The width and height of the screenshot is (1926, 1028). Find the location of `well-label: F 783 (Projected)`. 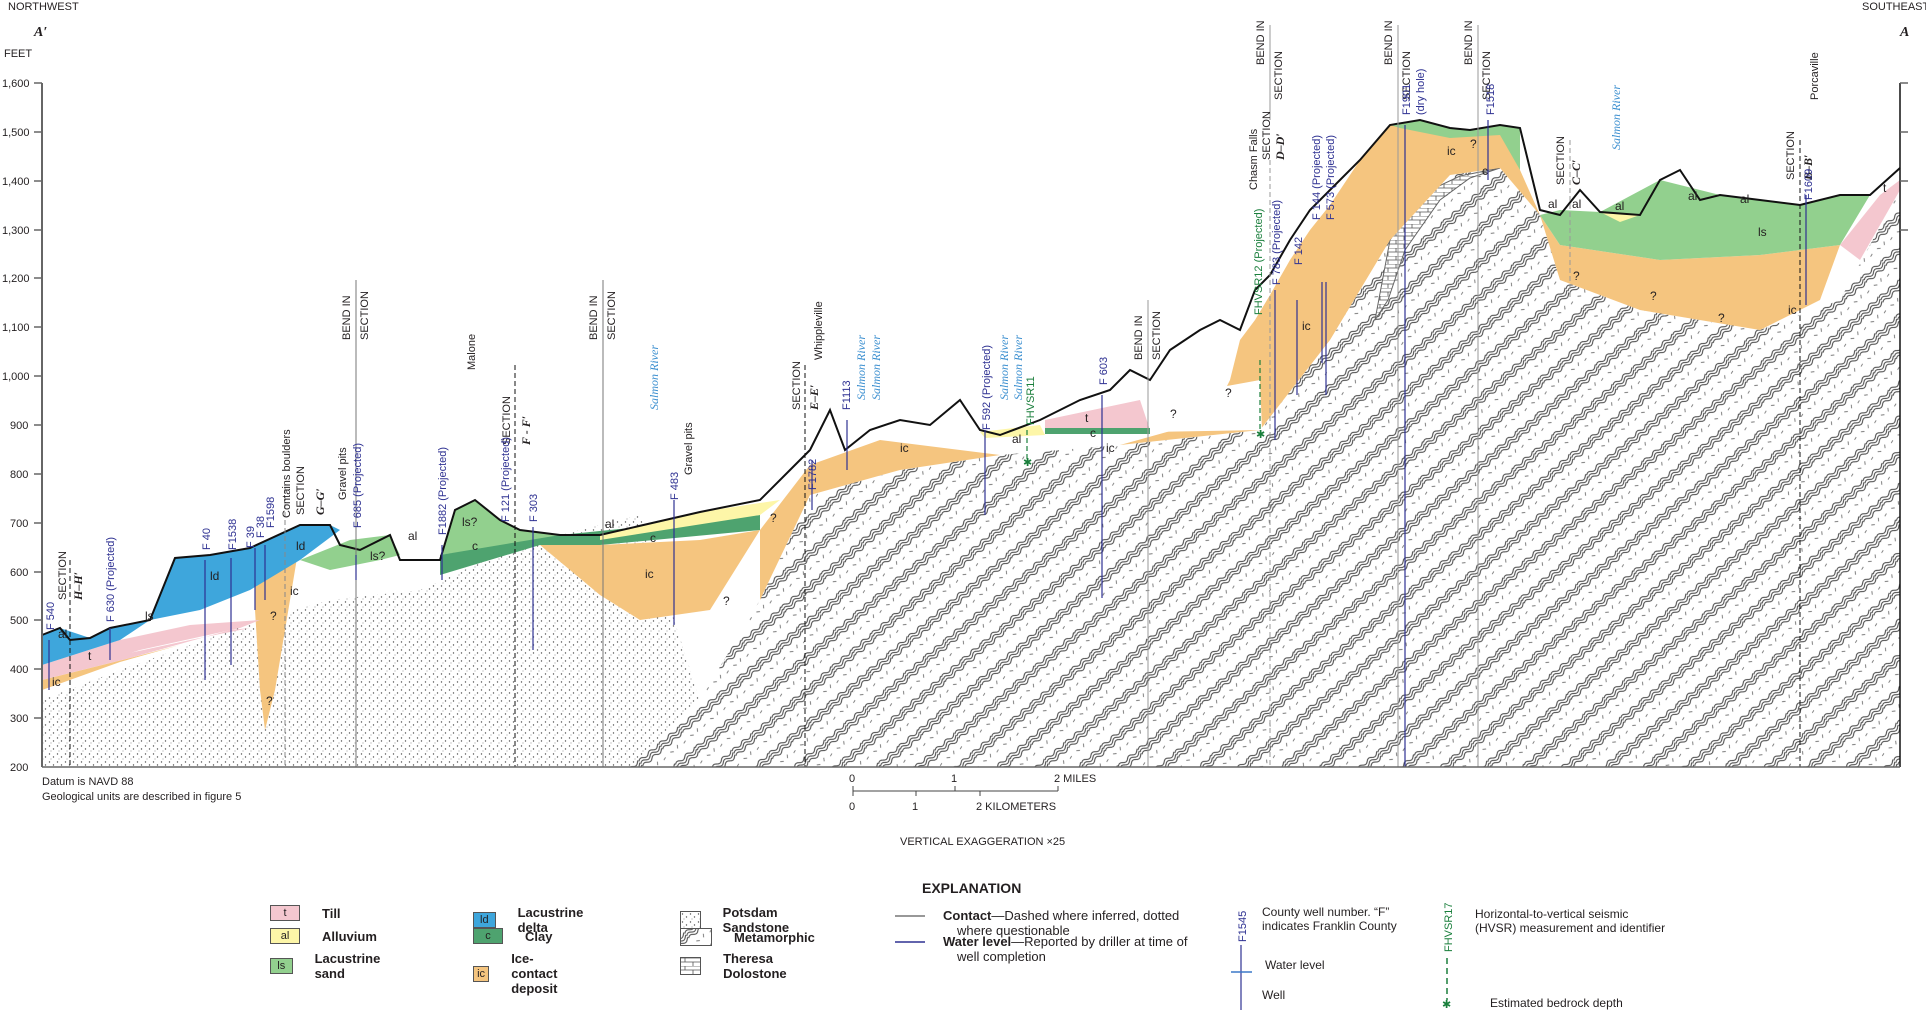

well-label: F 783 (Projected) is located at coordinates (1277, 242).